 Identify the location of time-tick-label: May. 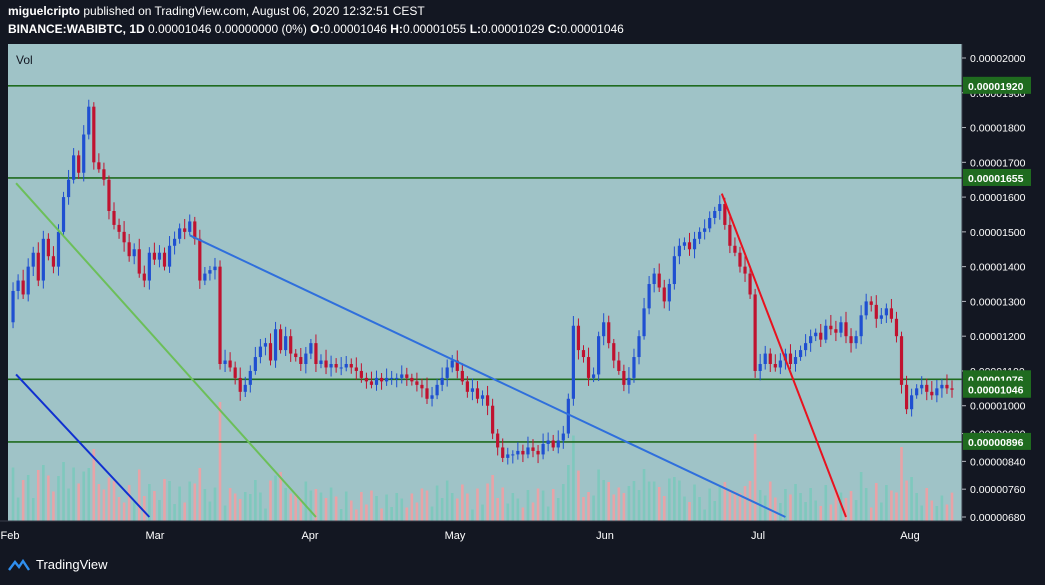
(455, 536).